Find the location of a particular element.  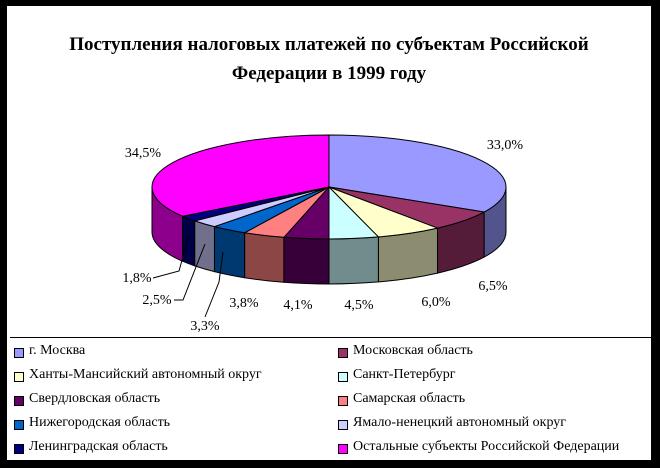

data-label-5: 3,8% is located at coordinates (244, 303).